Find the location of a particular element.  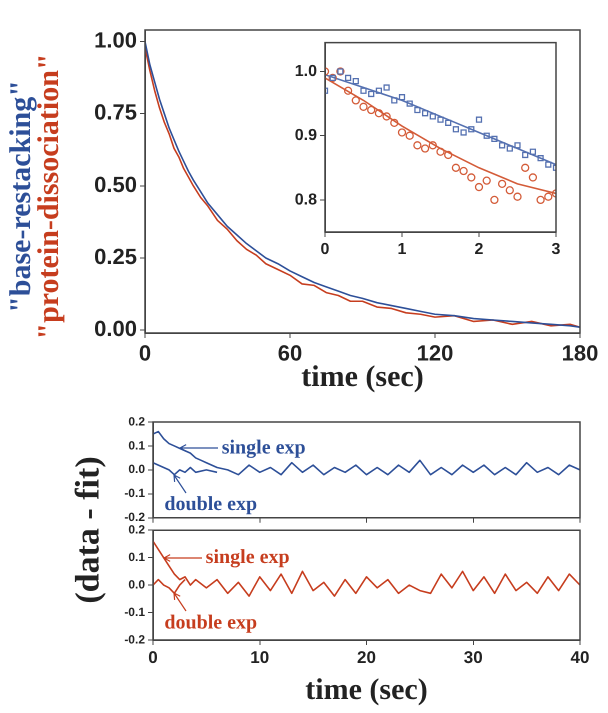

y-tick-label: 1.0 is located at coordinates (306, 71).